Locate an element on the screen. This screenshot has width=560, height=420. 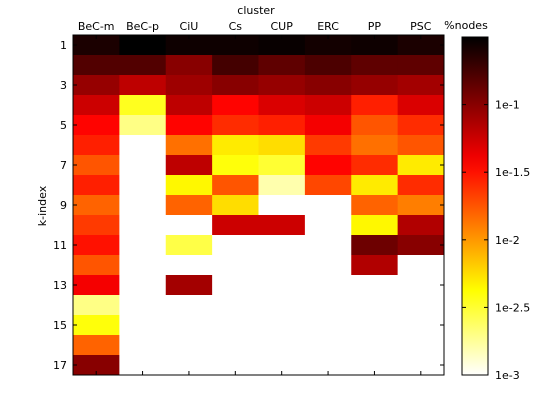
x-tick-label: CUP is located at coordinates (282, 26).